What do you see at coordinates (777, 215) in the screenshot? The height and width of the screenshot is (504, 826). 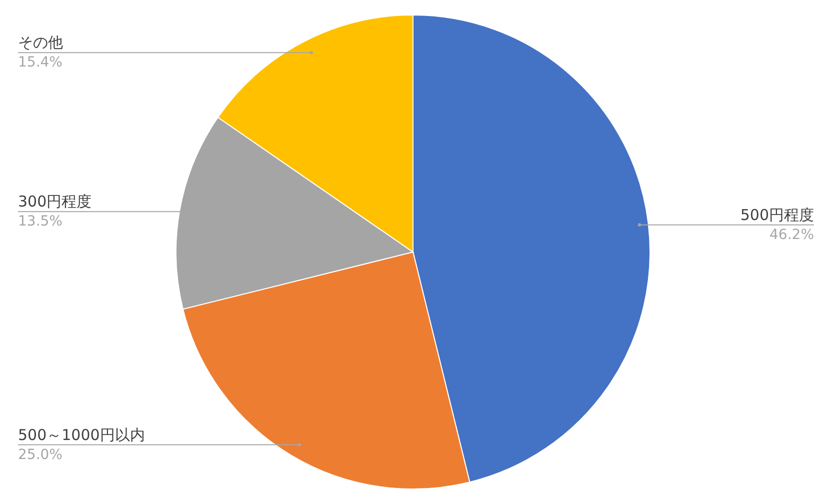 I see `slice-label: 500円程度` at bounding box center [777, 215].